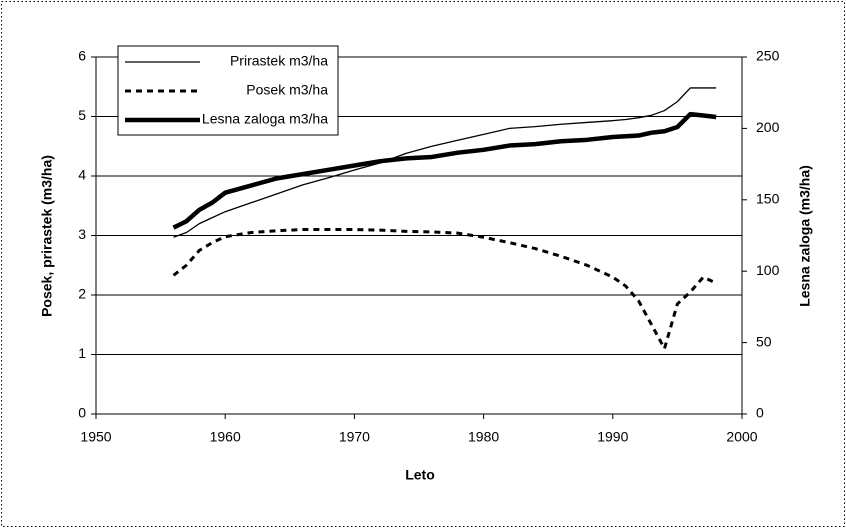 Image resolution: width=846 pixels, height=528 pixels. What do you see at coordinates (225, 437) in the screenshot?
I see `x-tick-label: 1960` at bounding box center [225, 437].